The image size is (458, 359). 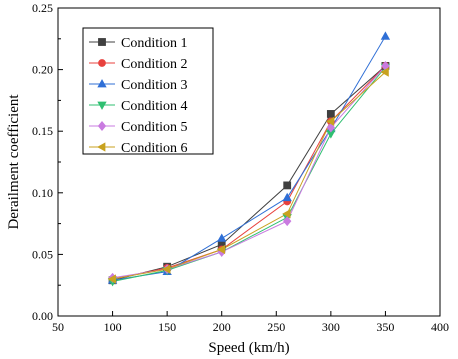 I want to click on x-tick-label-7: 350, so click(x=385, y=327).